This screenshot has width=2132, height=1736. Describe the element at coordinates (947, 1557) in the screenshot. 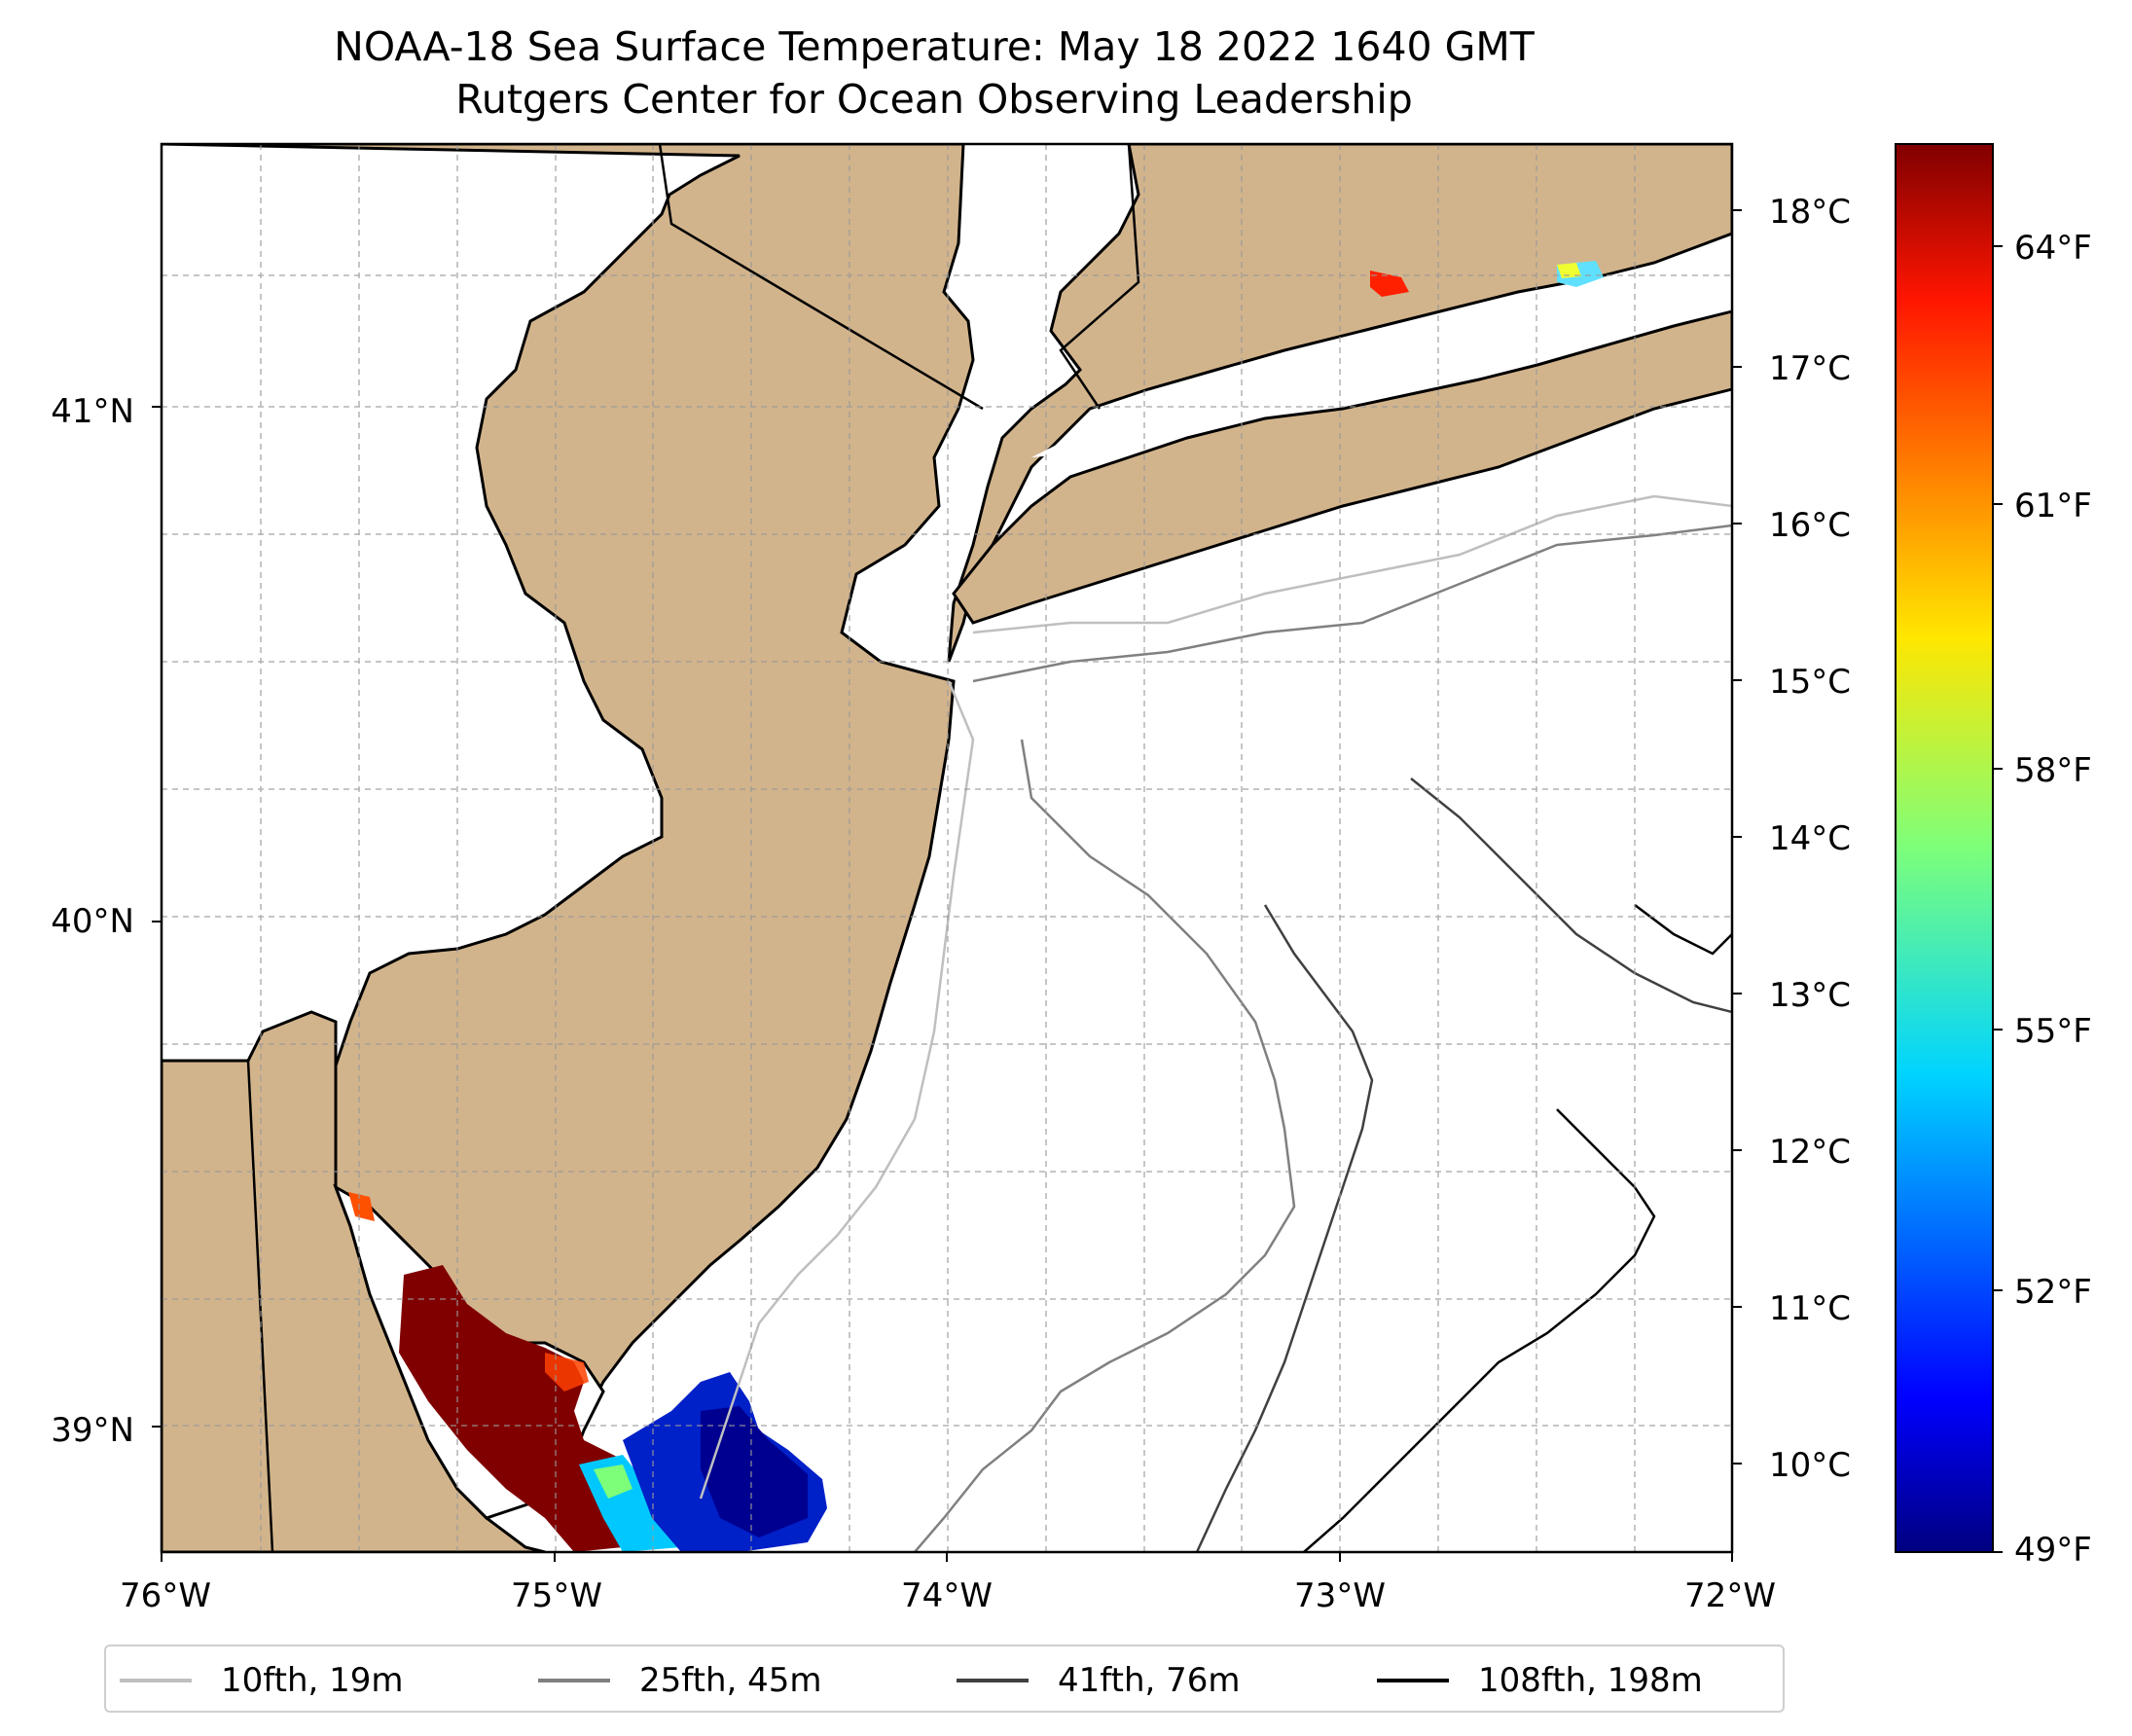

I see `x-tick-marks` at that location.